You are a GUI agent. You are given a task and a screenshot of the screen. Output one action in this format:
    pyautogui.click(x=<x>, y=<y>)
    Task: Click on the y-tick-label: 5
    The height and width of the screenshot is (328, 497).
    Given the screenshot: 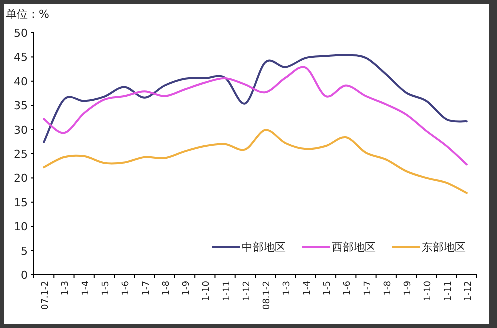 What is the action you would take?
    pyautogui.click(x=24, y=251)
    